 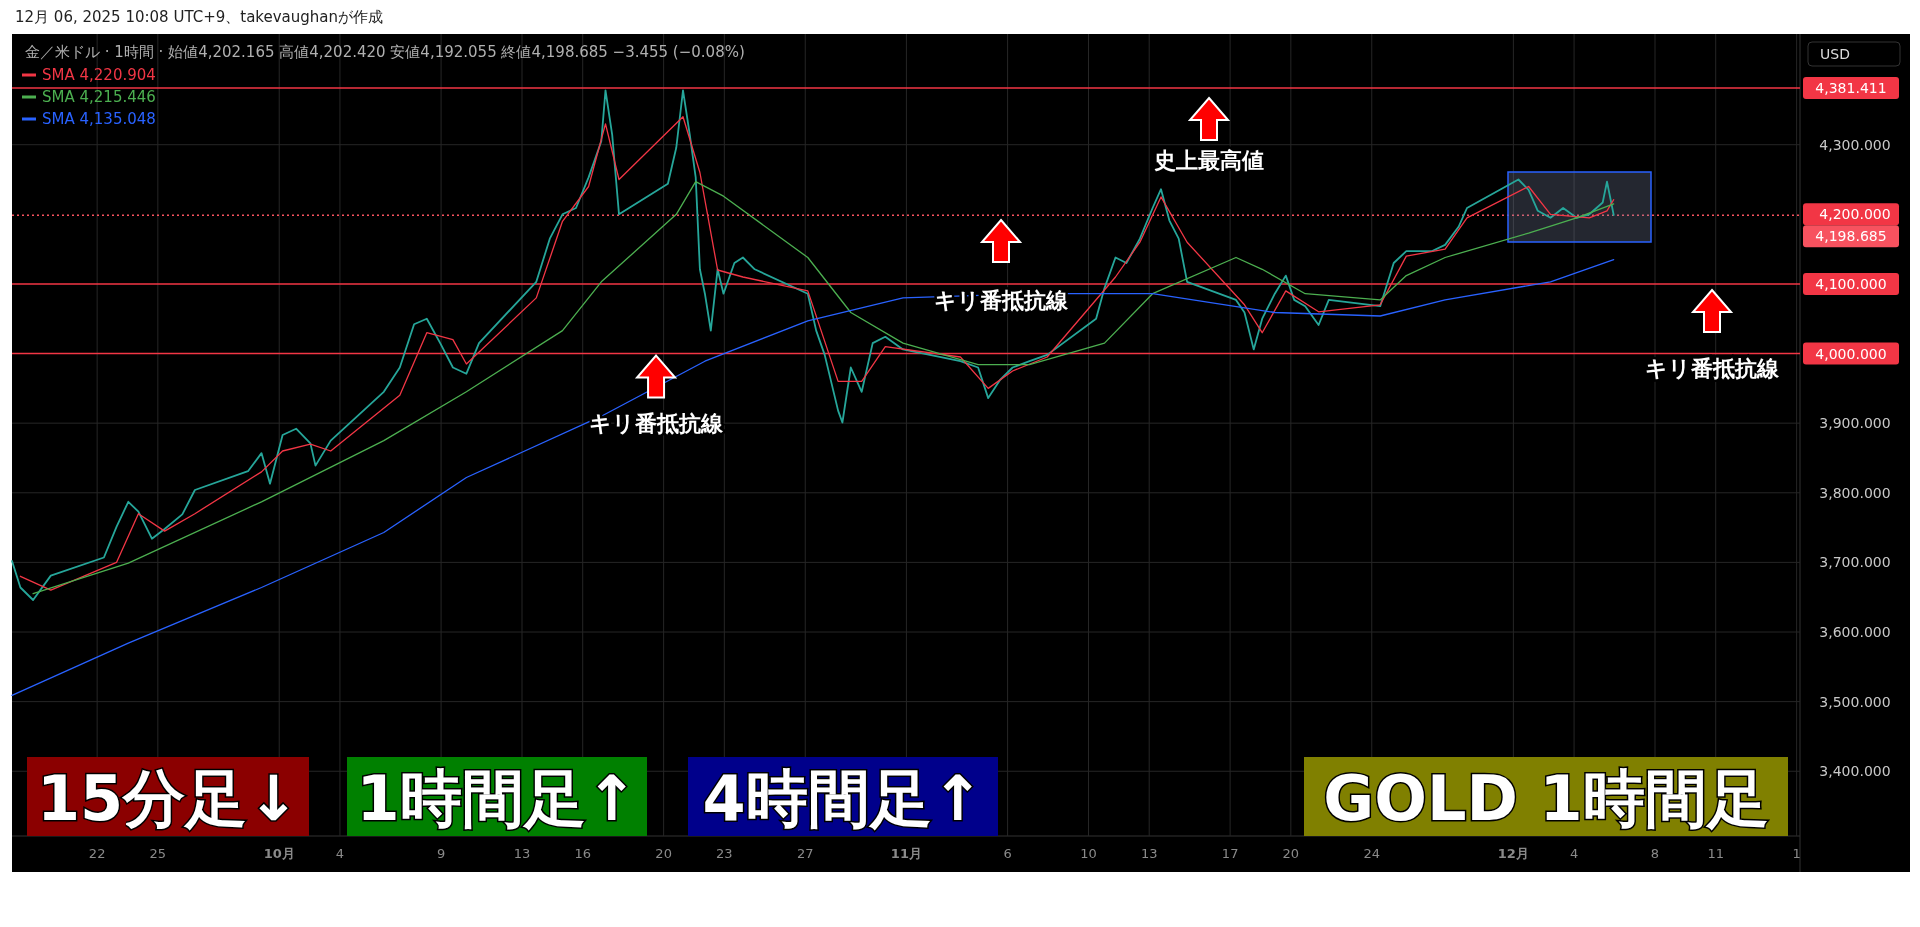 I want to click on x-tick-label: 22, so click(x=97, y=853).